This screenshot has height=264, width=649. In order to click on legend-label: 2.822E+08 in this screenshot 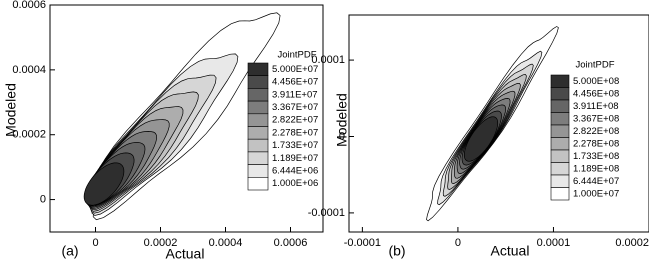, I will do `click(596, 131)`.